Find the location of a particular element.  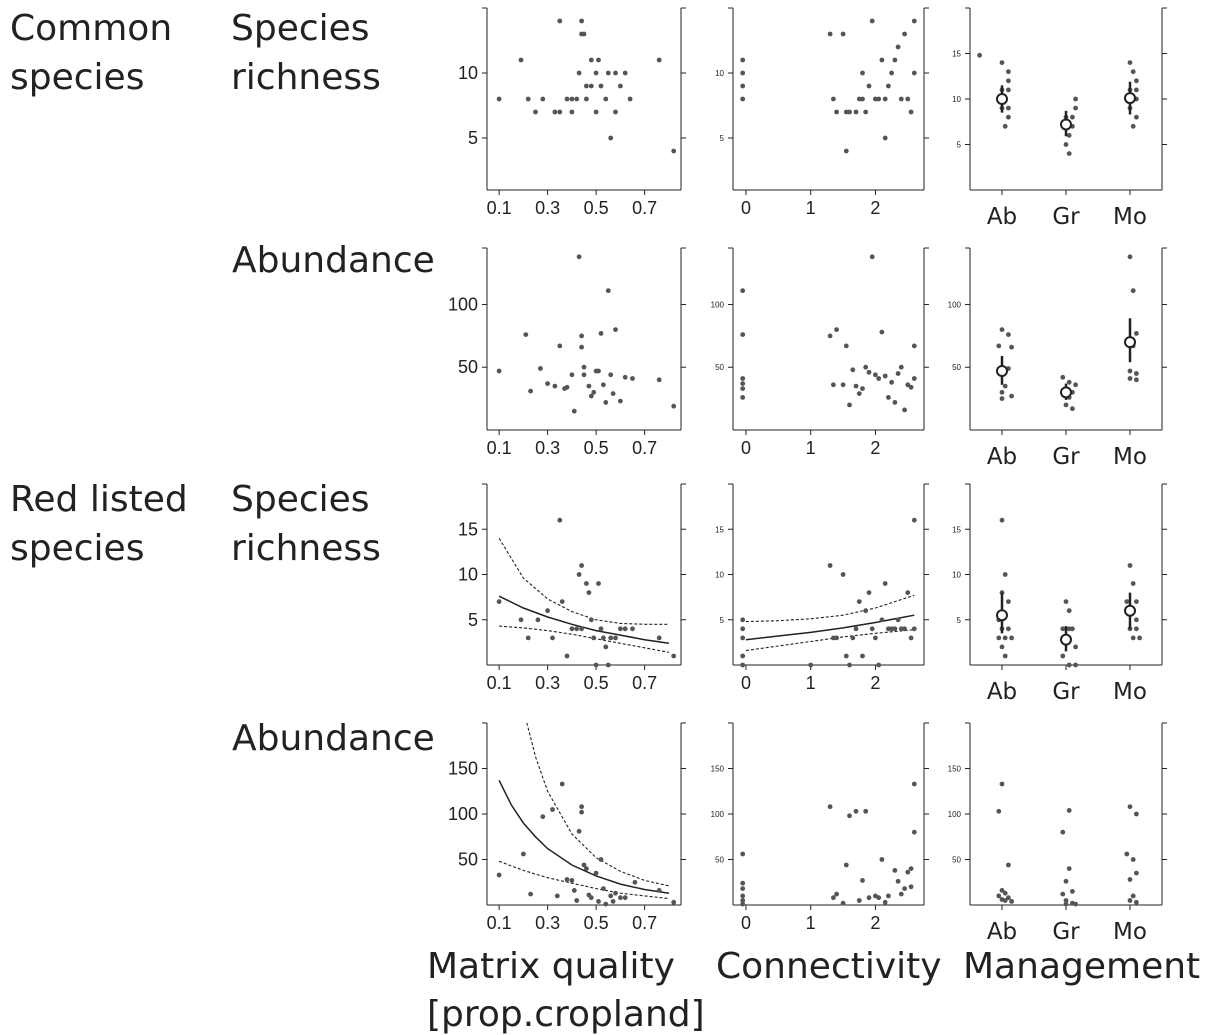

x-category-label: Mo is located at coordinates (1130, 692).